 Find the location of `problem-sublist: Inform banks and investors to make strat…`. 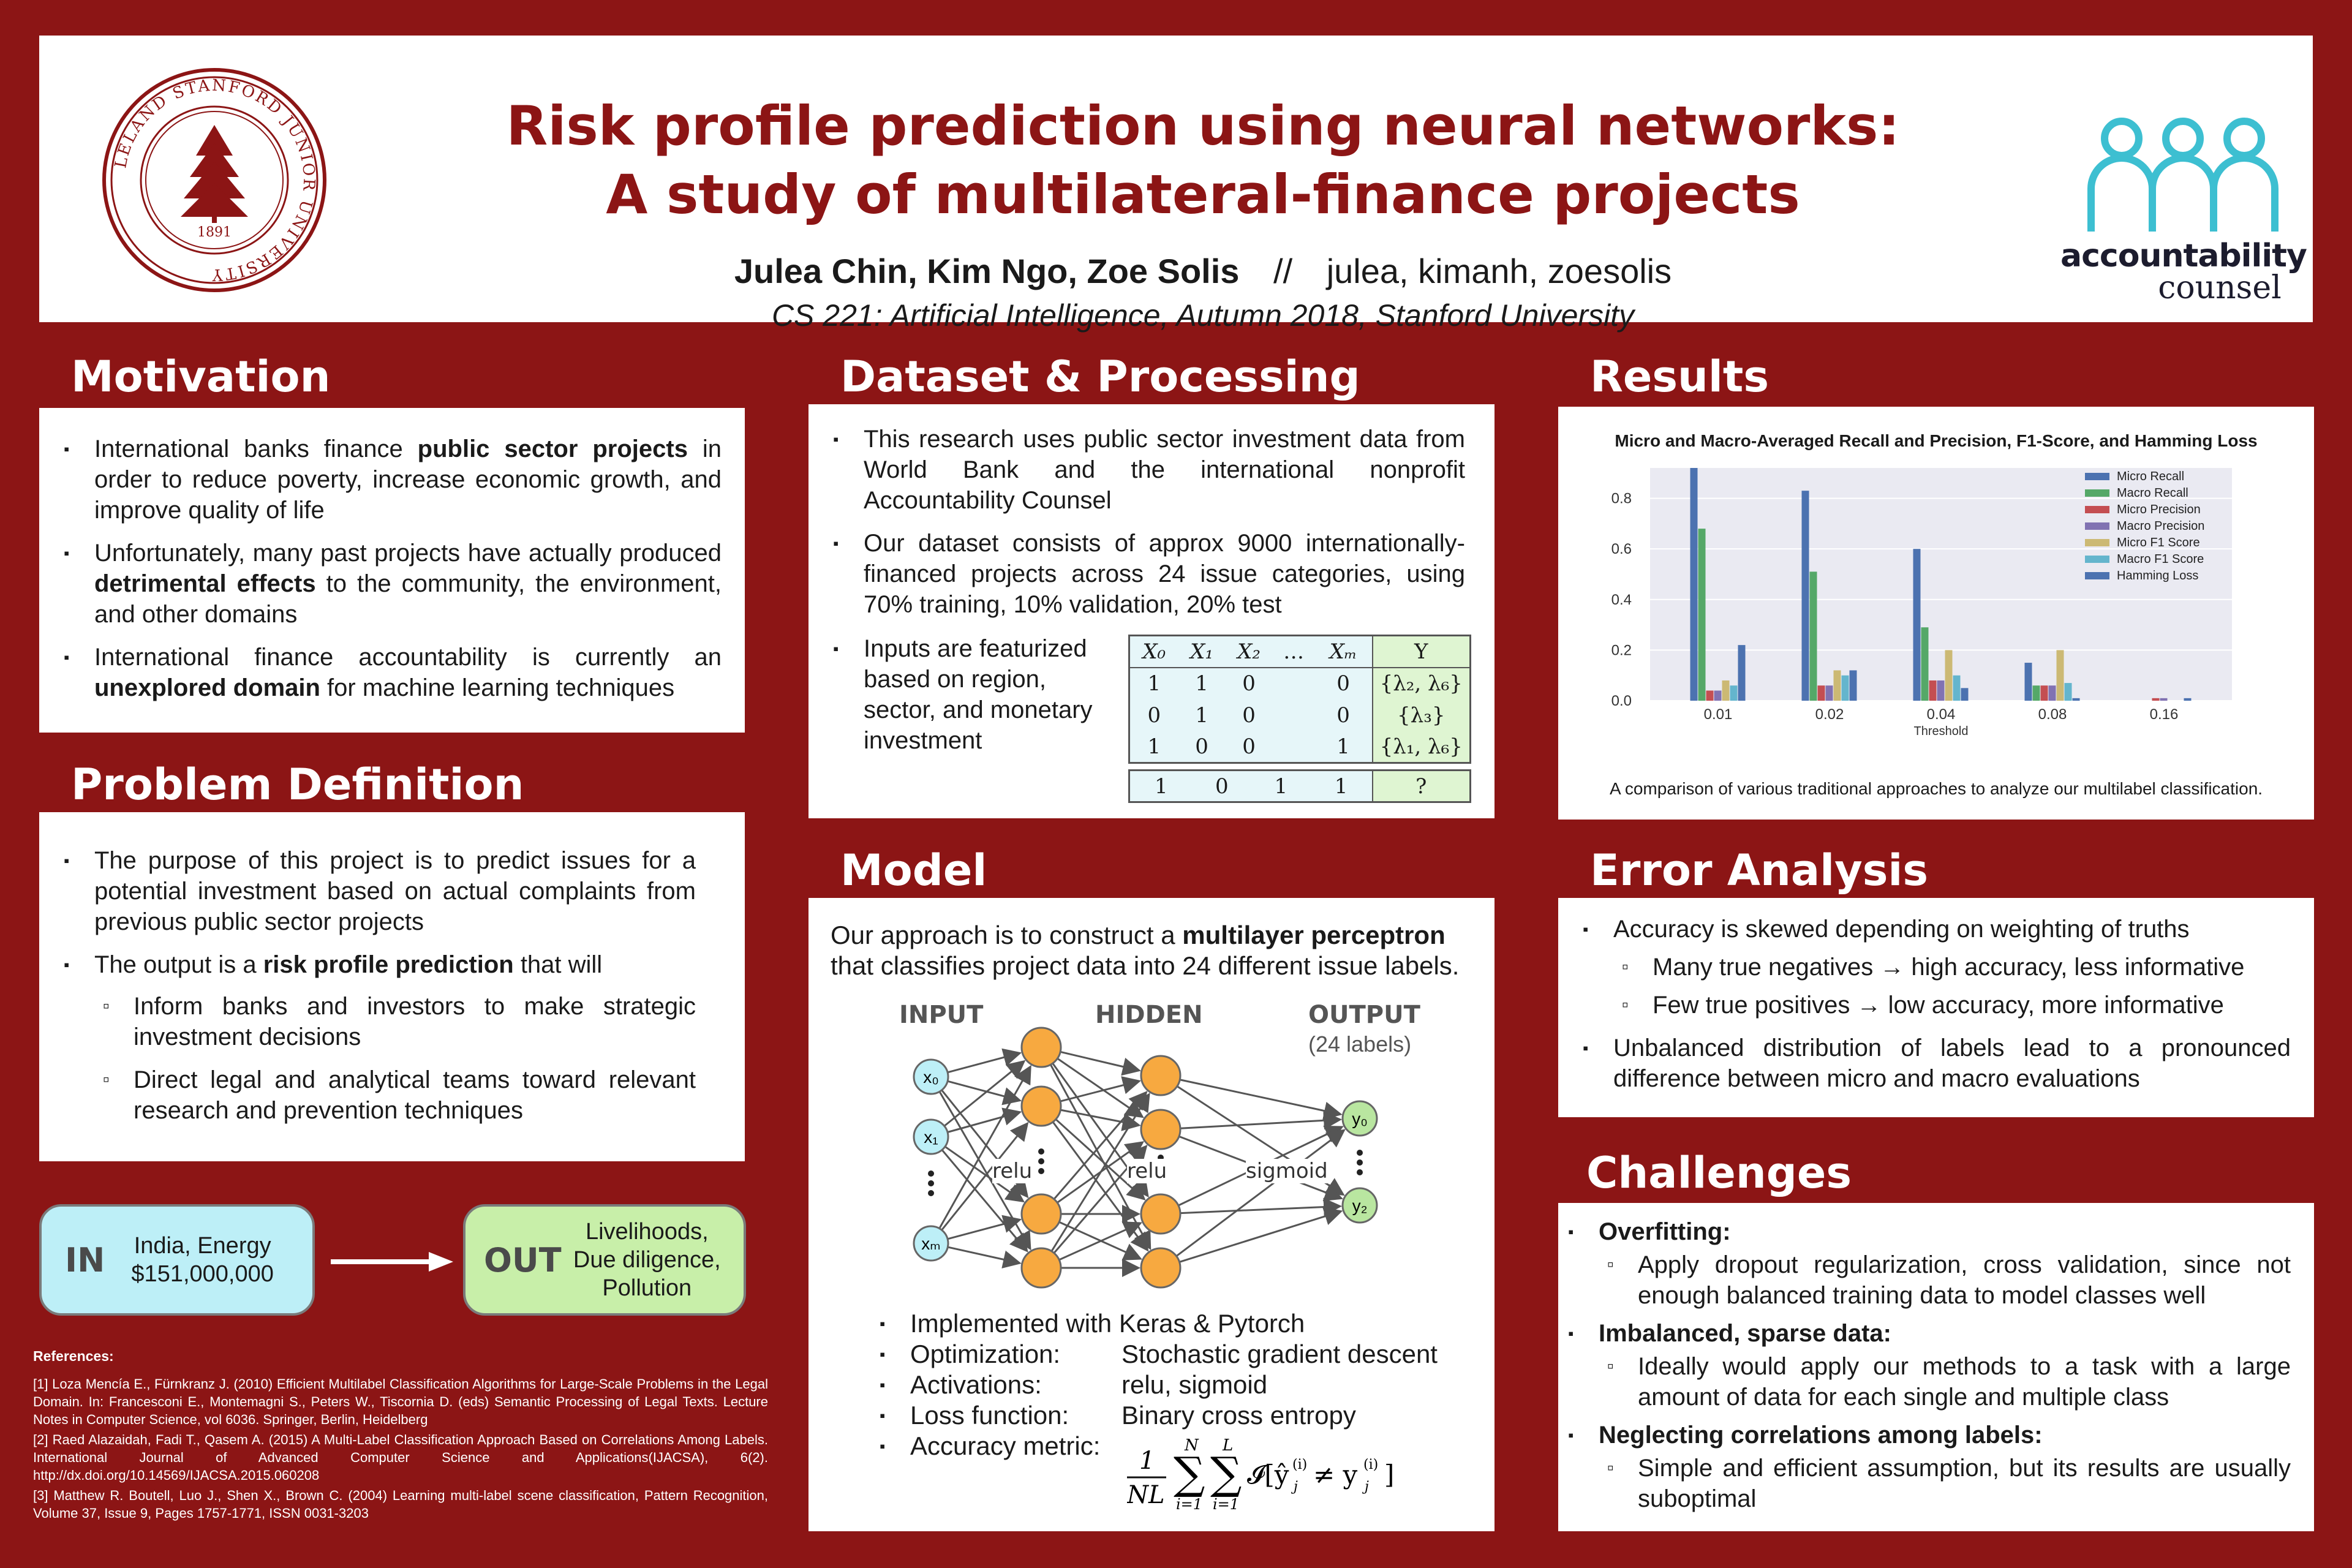

problem-sublist: Inform banks and investors to make strat… is located at coordinates (367, 1058).